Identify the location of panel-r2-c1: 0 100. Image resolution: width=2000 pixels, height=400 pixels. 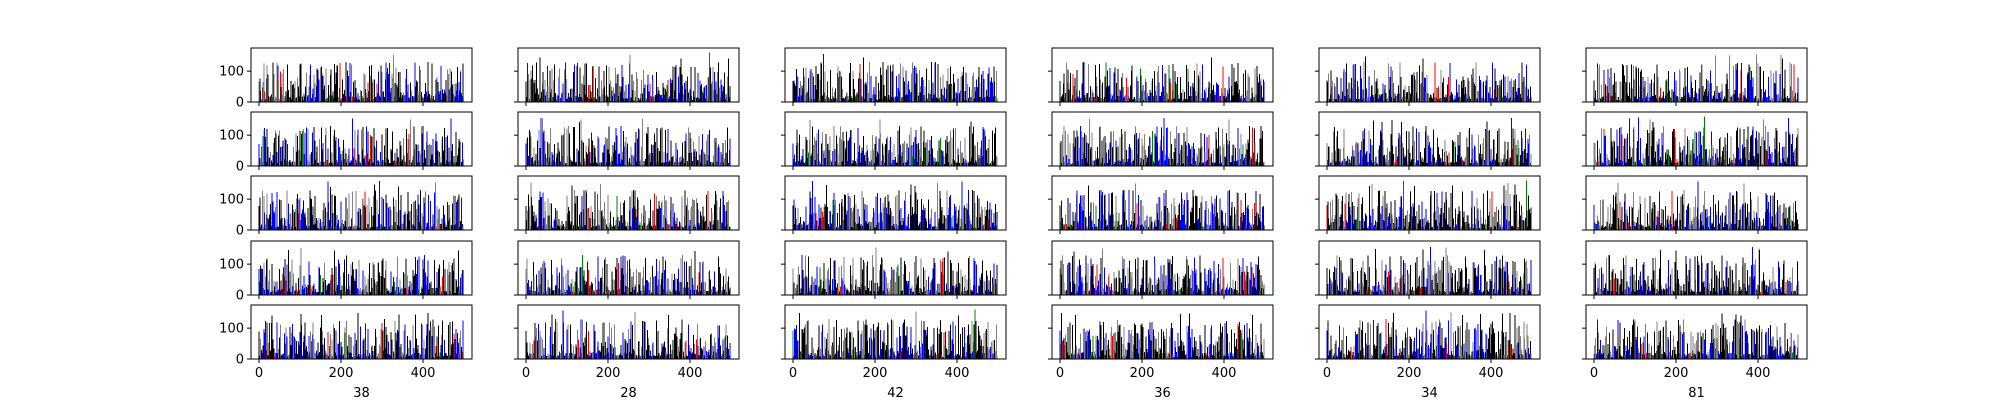
(346, 143).